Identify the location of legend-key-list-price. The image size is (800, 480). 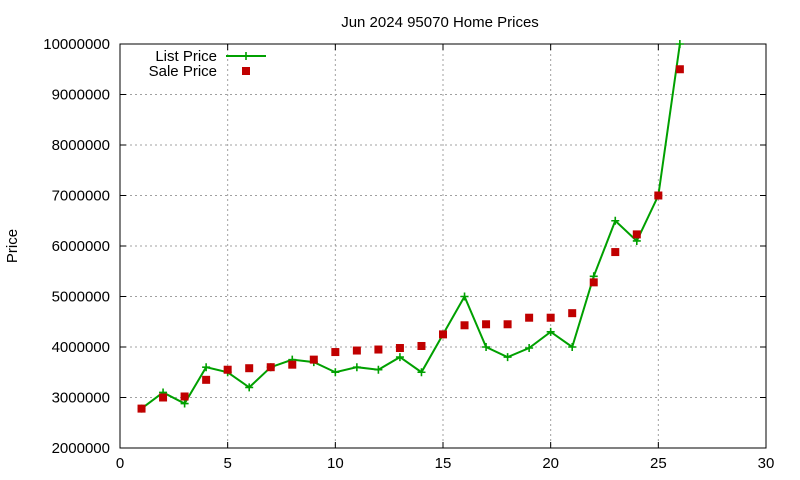
(246, 56).